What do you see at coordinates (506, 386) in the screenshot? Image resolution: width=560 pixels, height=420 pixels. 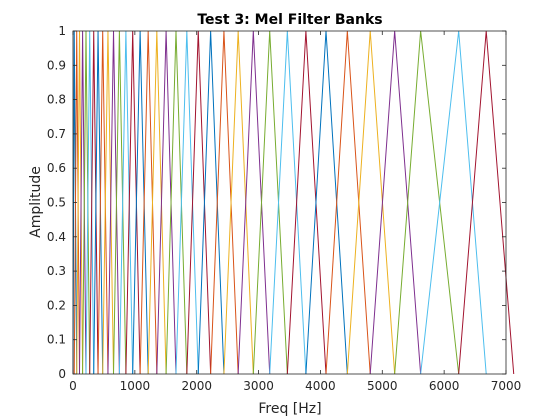 I see `x-tick-label: 7000` at bounding box center [506, 386].